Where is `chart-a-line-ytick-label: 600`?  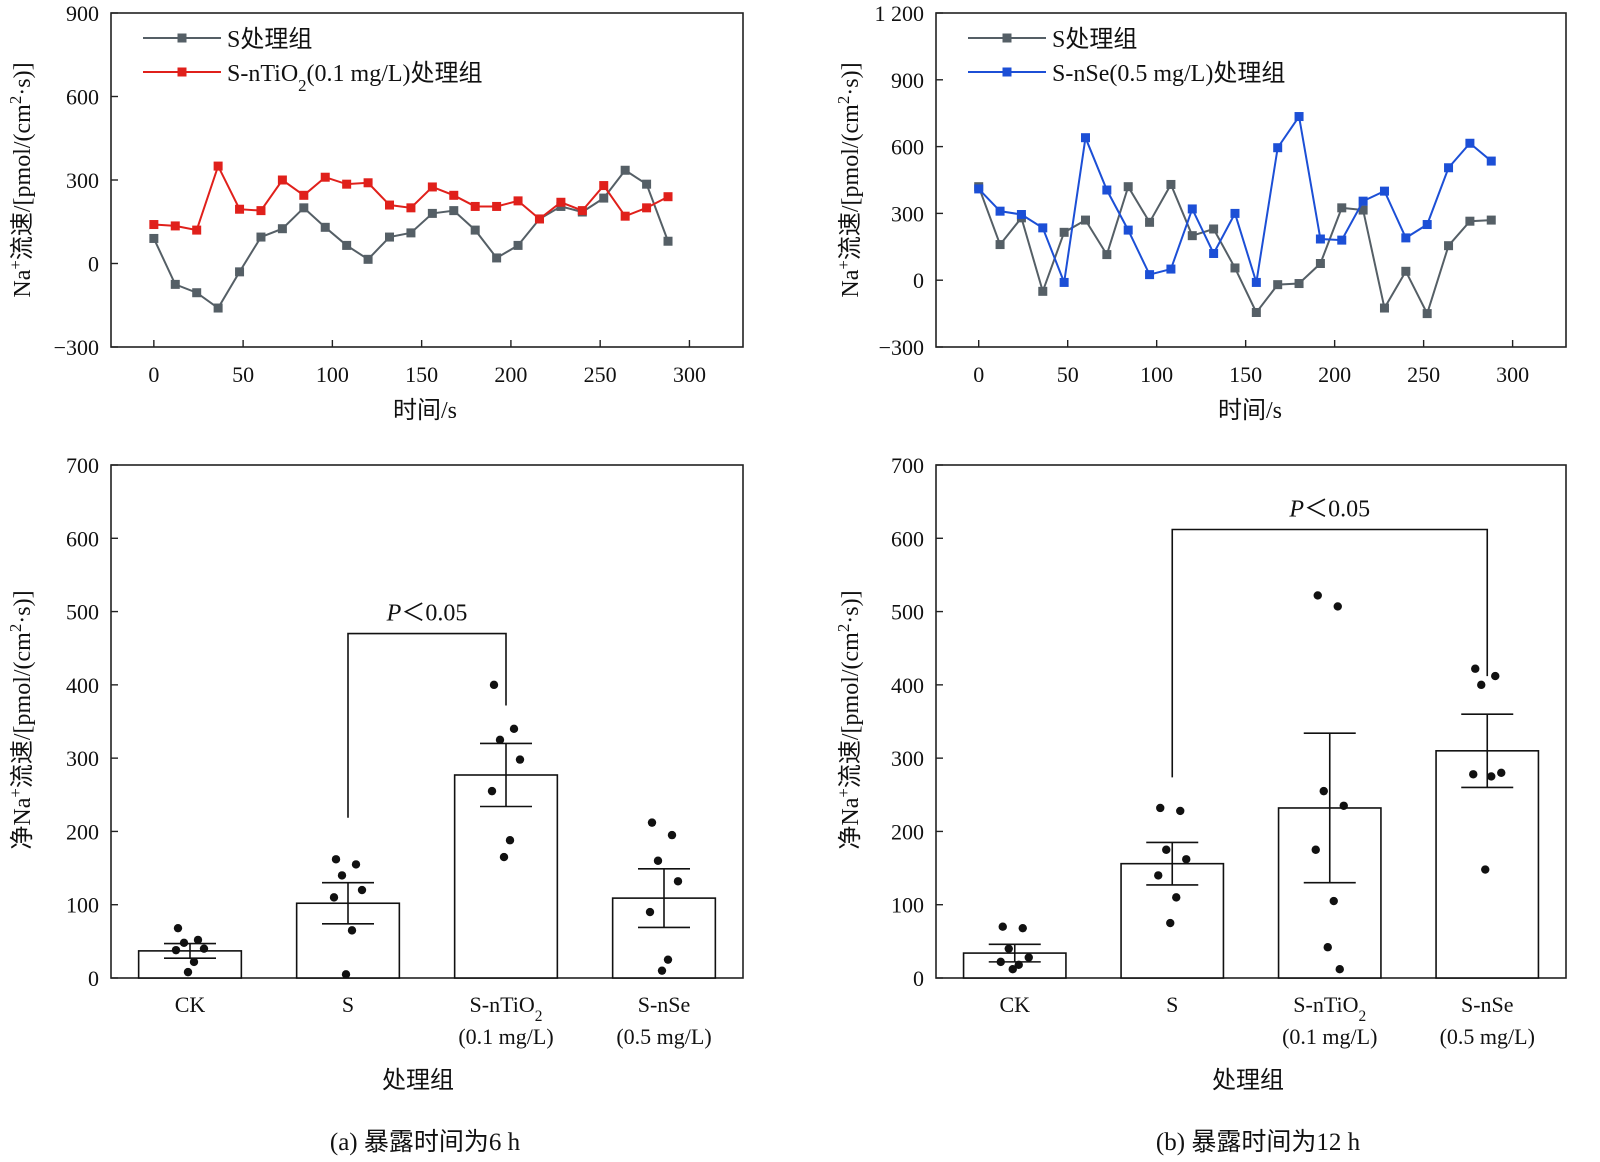 chart-a-line-ytick-label: 600 is located at coordinates (82, 97).